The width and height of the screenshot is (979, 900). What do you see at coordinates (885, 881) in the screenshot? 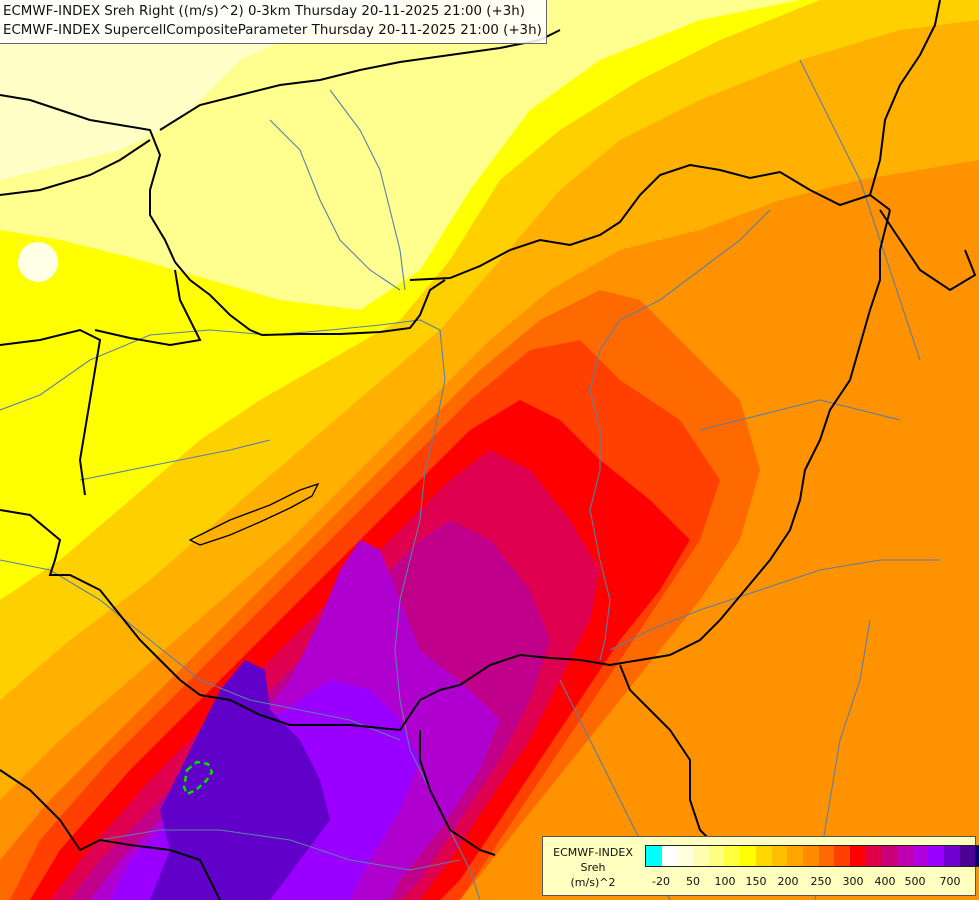
I see `legend-tick-label: 400` at bounding box center [885, 881].